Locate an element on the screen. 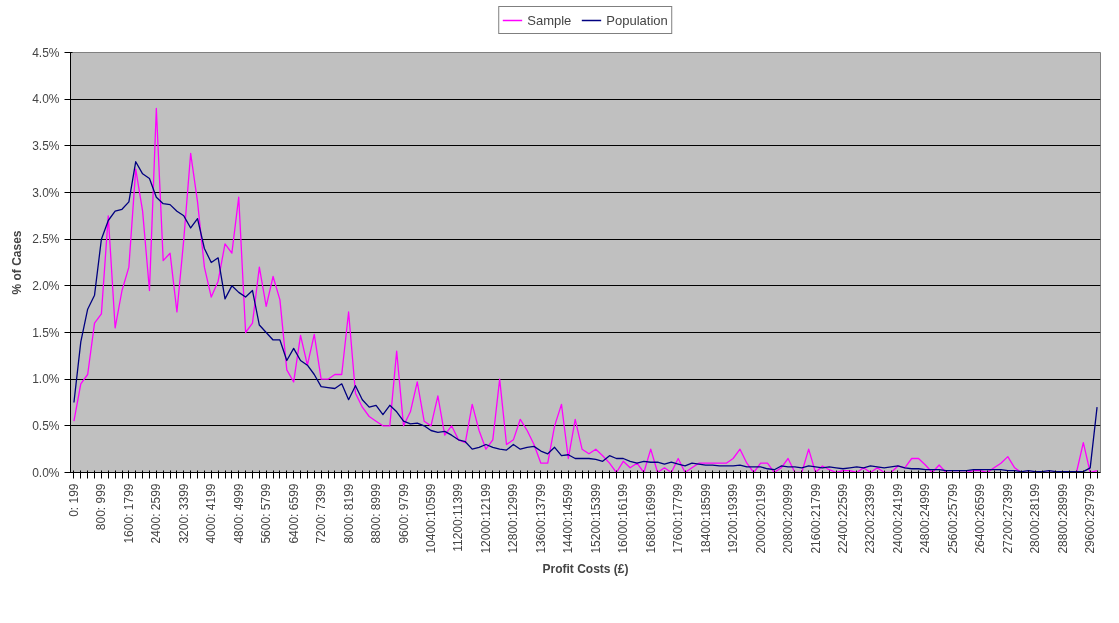 The width and height of the screenshot is (1119, 623). x-tick-label: 17600:17799 is located at coordinates (678, 518).